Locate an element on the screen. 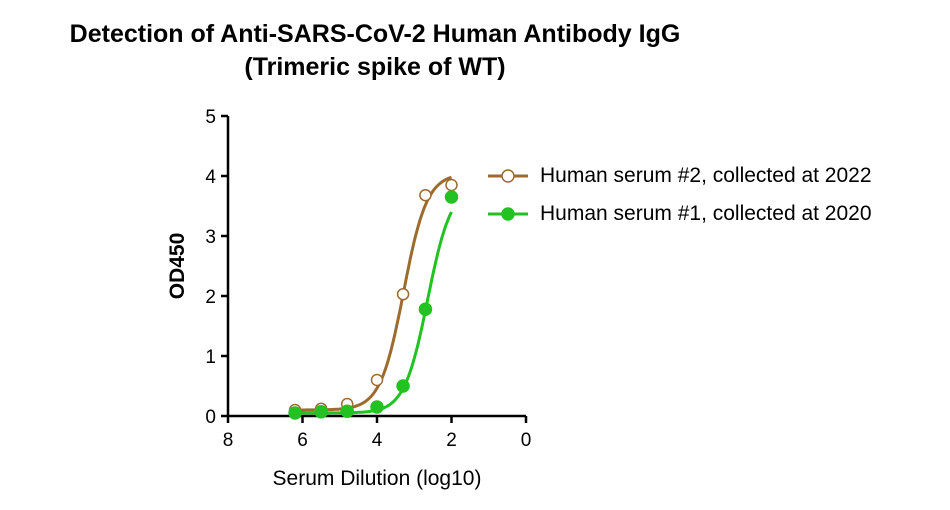 This screenshot has height=510, width=950. x-axis-label: Serum Dilution (log10) is located at coordinates (377, 478).